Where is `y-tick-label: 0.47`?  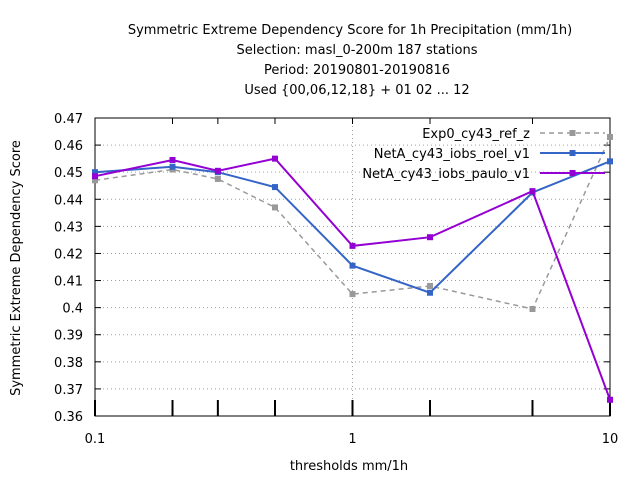
y-tick-label: 0.47 is located at coordinates (68, 119).